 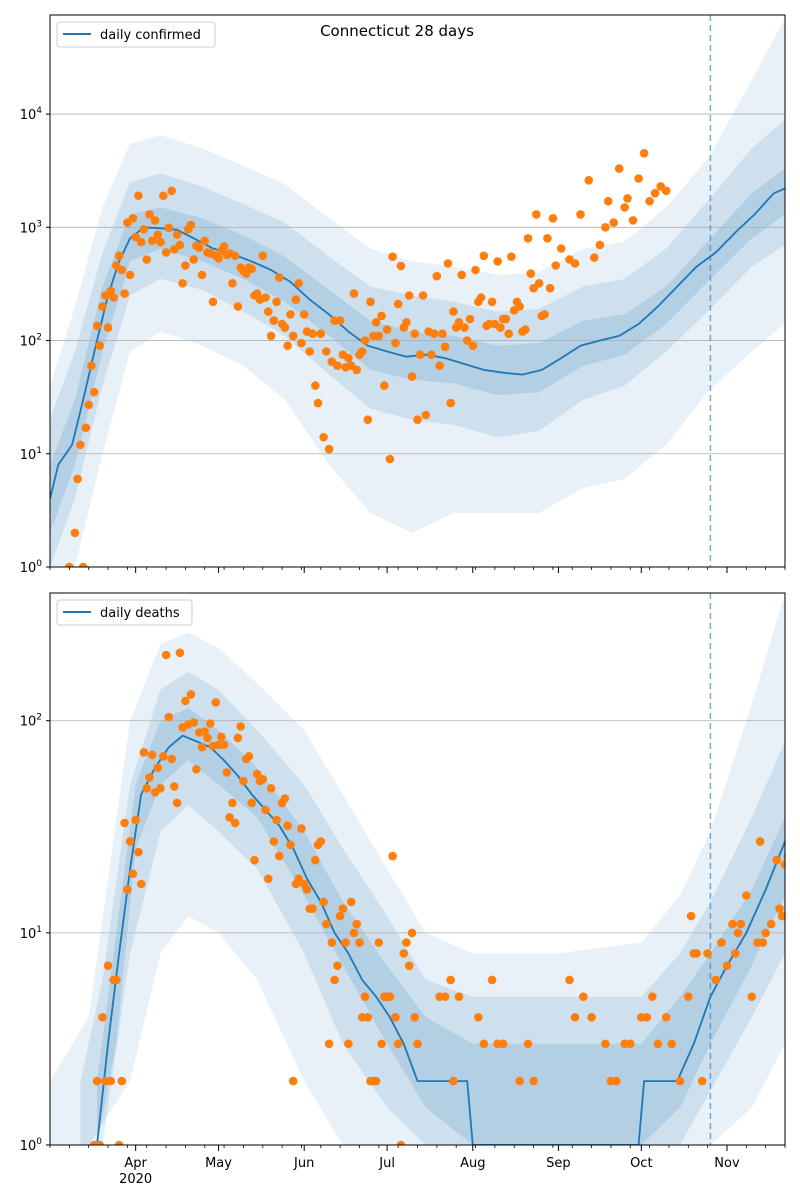 What do you see at coordinates (303, 1163) in the screenshot?
I see `x-tick-label: Jun` at bounding box center [303, 1163].